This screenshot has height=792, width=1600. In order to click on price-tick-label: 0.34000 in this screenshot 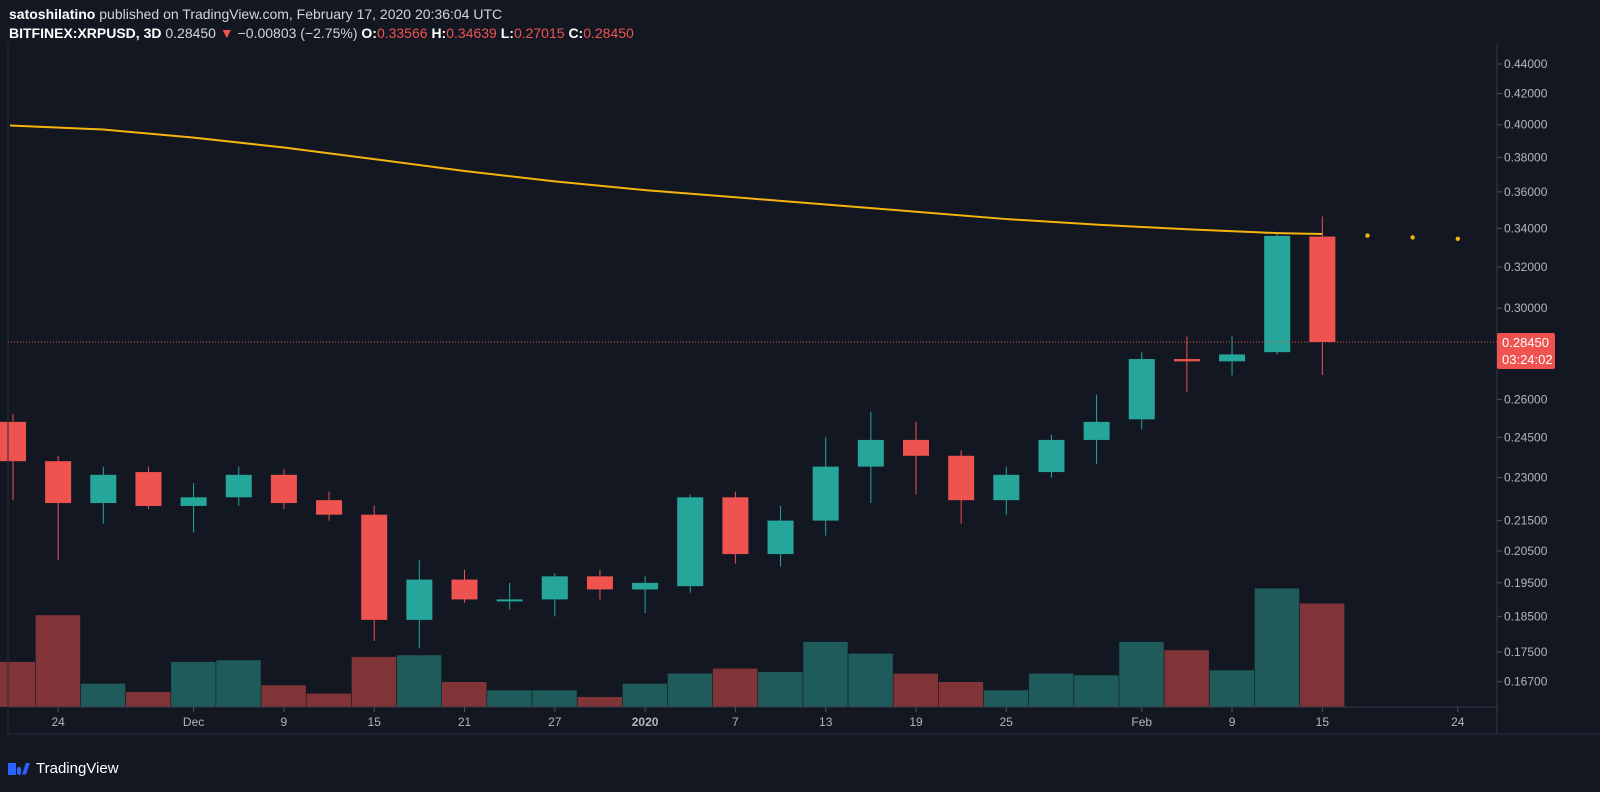, I will do `click(1526, 228)`.